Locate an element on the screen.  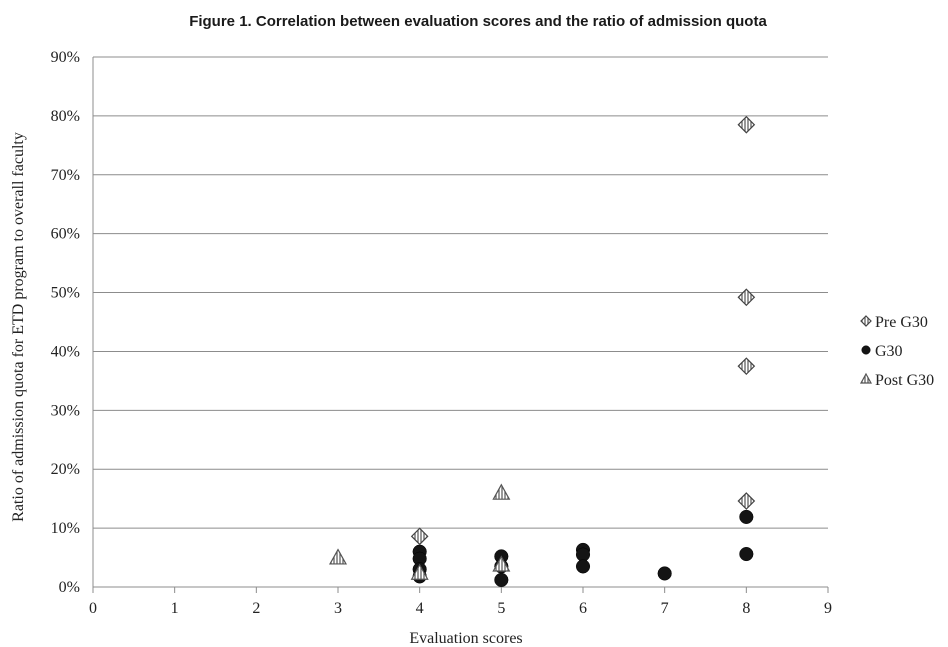
y-tick-label: 90% is located at coordinates (65, 57).